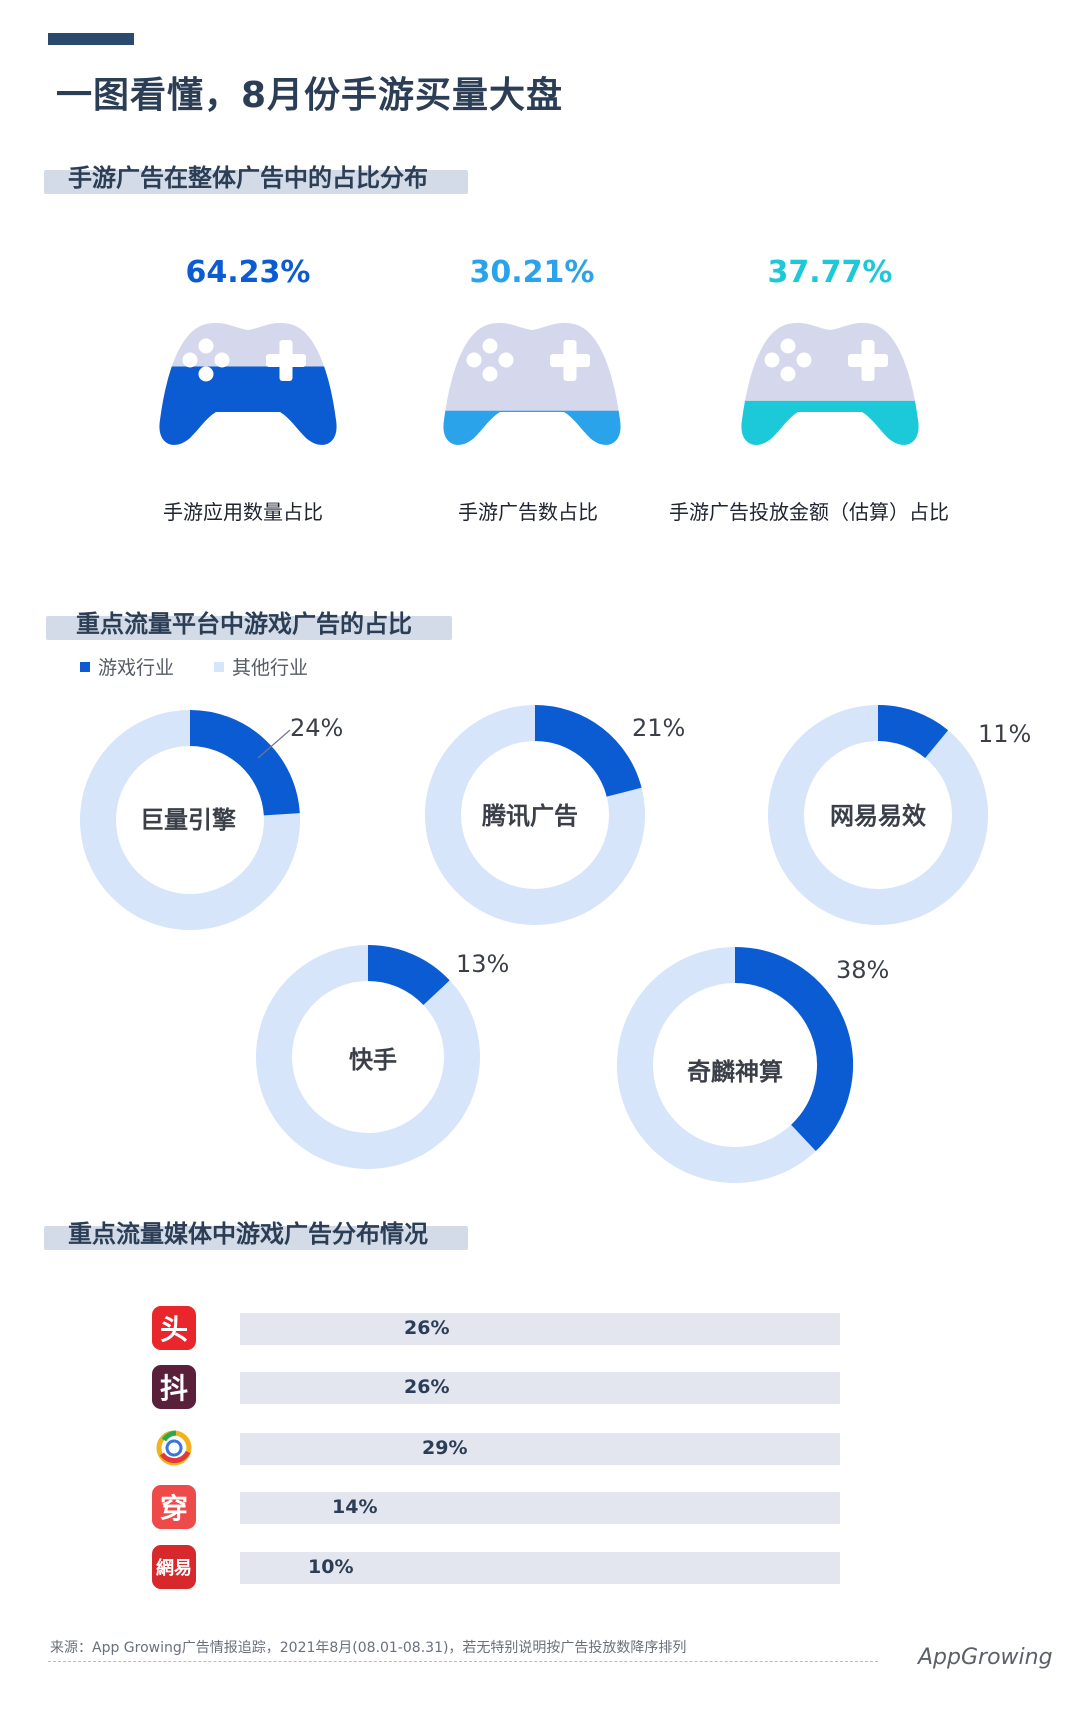  What do you see at coordinates (310, 95) in the screenshot?
I see `page-title: 一图看懂，8月份手游买量大盘` at bounding box center [310, 95].